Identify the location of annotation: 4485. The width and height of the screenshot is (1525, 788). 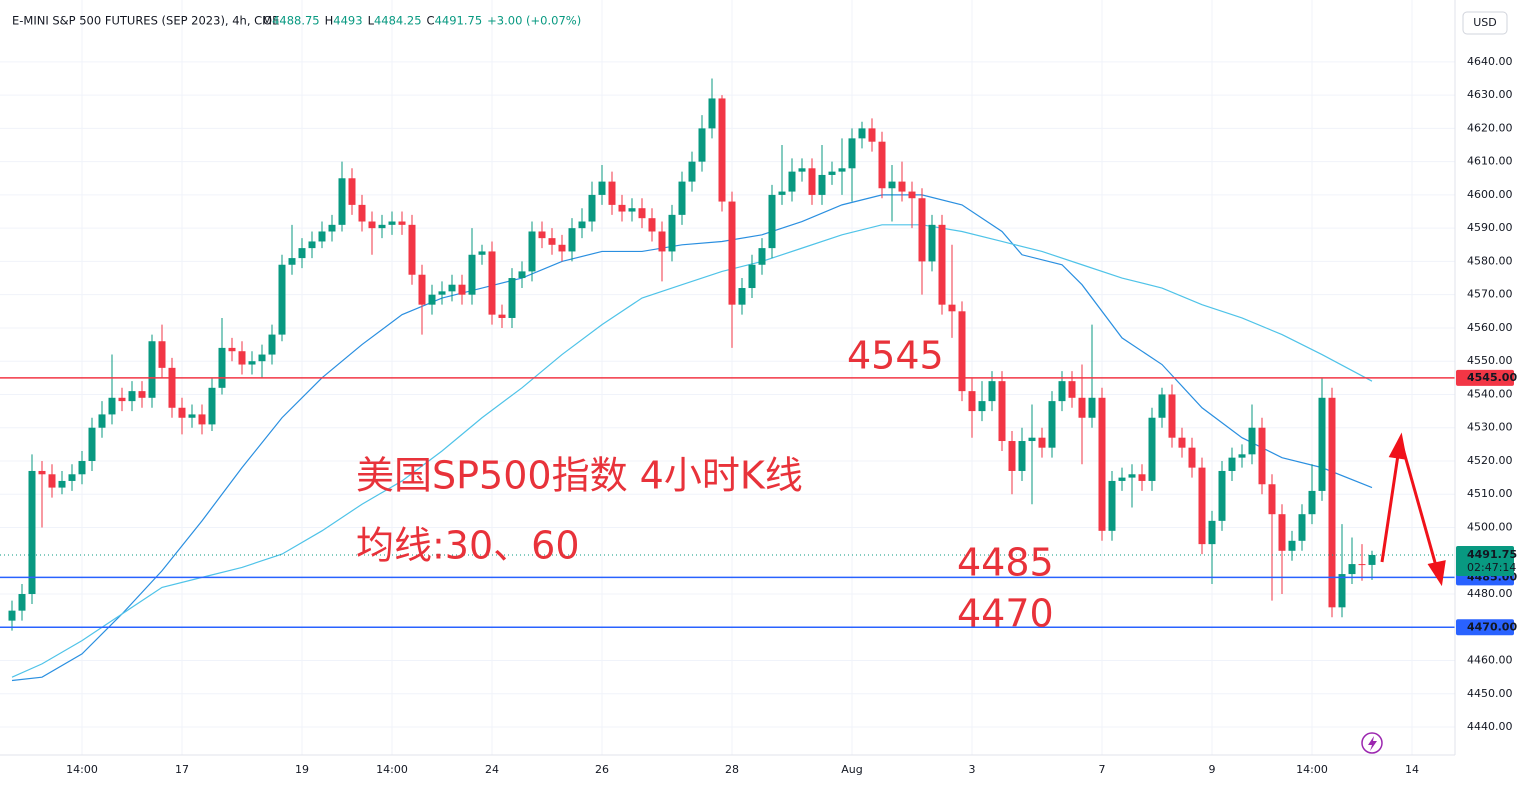
(1005, 563).